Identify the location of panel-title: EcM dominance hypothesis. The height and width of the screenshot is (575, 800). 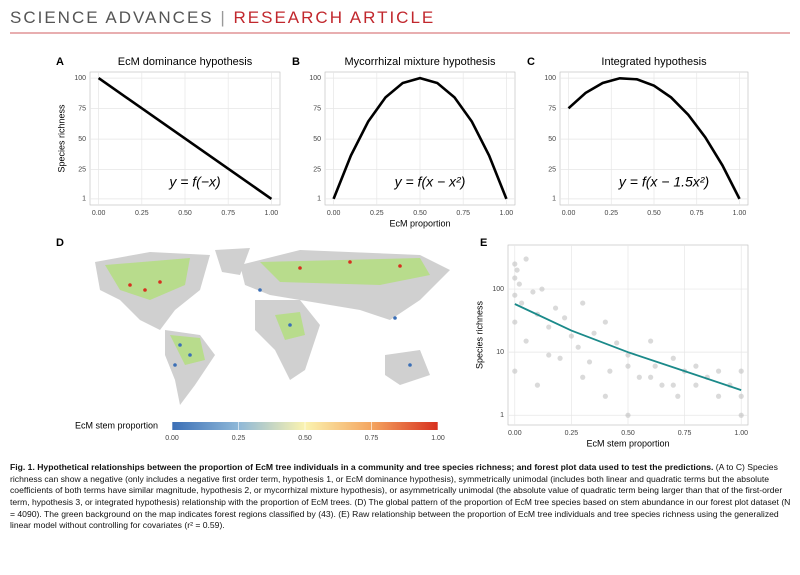
(185, 62).